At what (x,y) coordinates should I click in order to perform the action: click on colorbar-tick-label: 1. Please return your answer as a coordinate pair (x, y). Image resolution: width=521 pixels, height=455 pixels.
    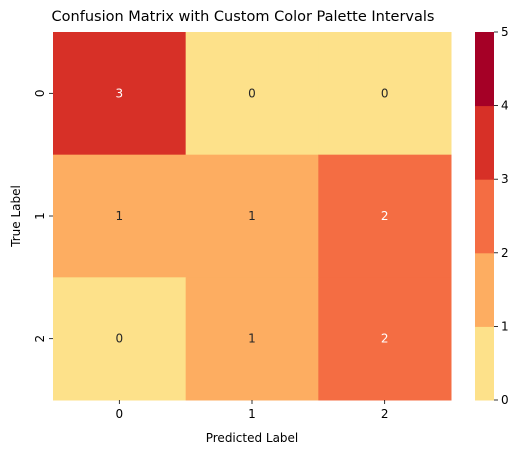
    Looking at the image, I should click on (505, 326).